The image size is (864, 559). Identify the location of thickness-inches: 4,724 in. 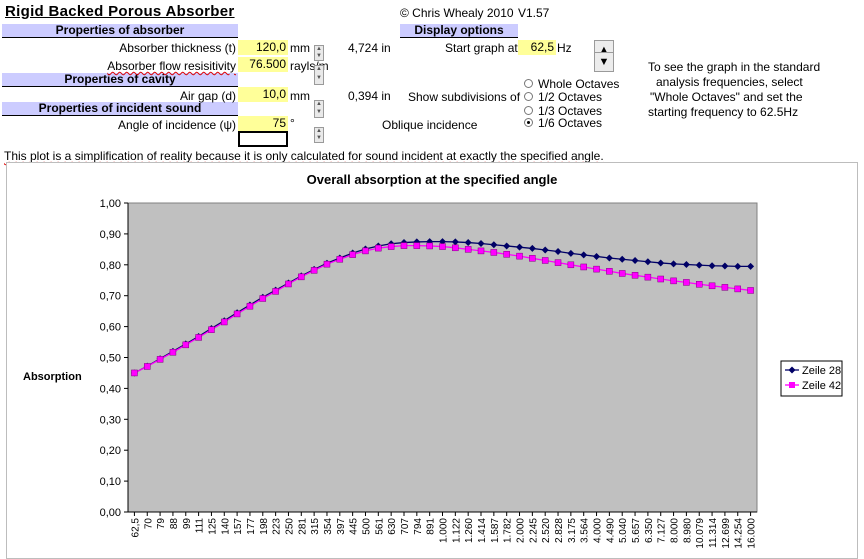
(369, 48).